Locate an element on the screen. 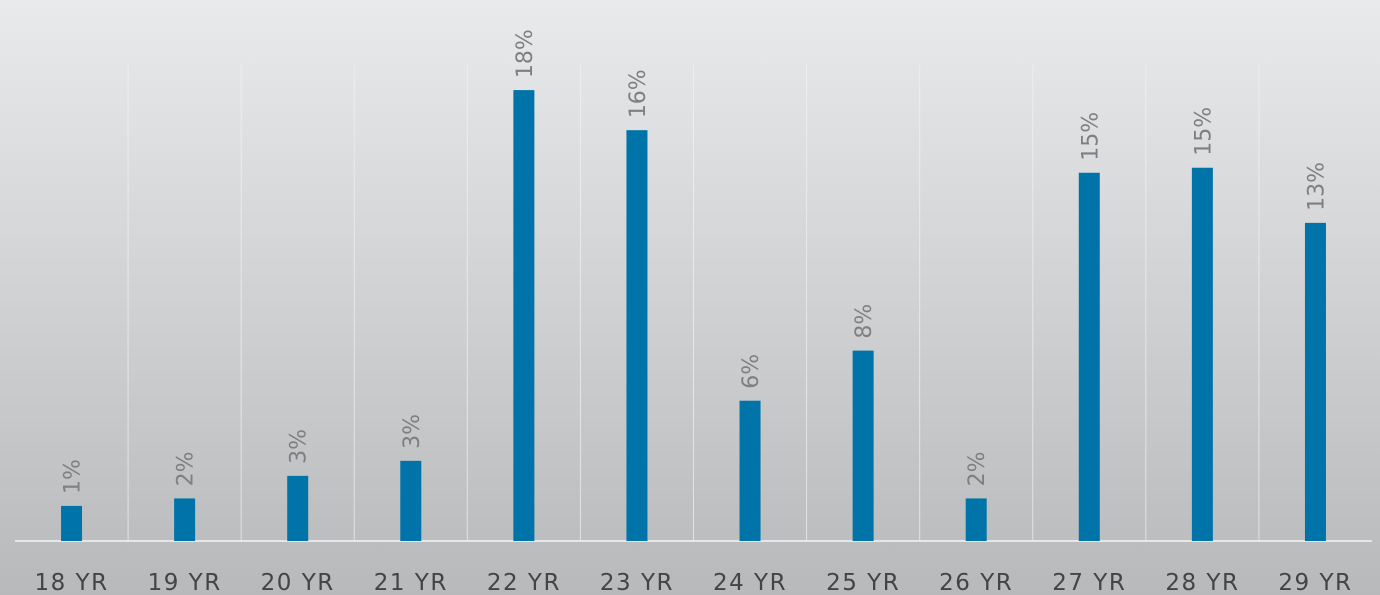 The height and width of the screenshot is (595, 1380). value-label: 1% is located at coordinates (73, 476).